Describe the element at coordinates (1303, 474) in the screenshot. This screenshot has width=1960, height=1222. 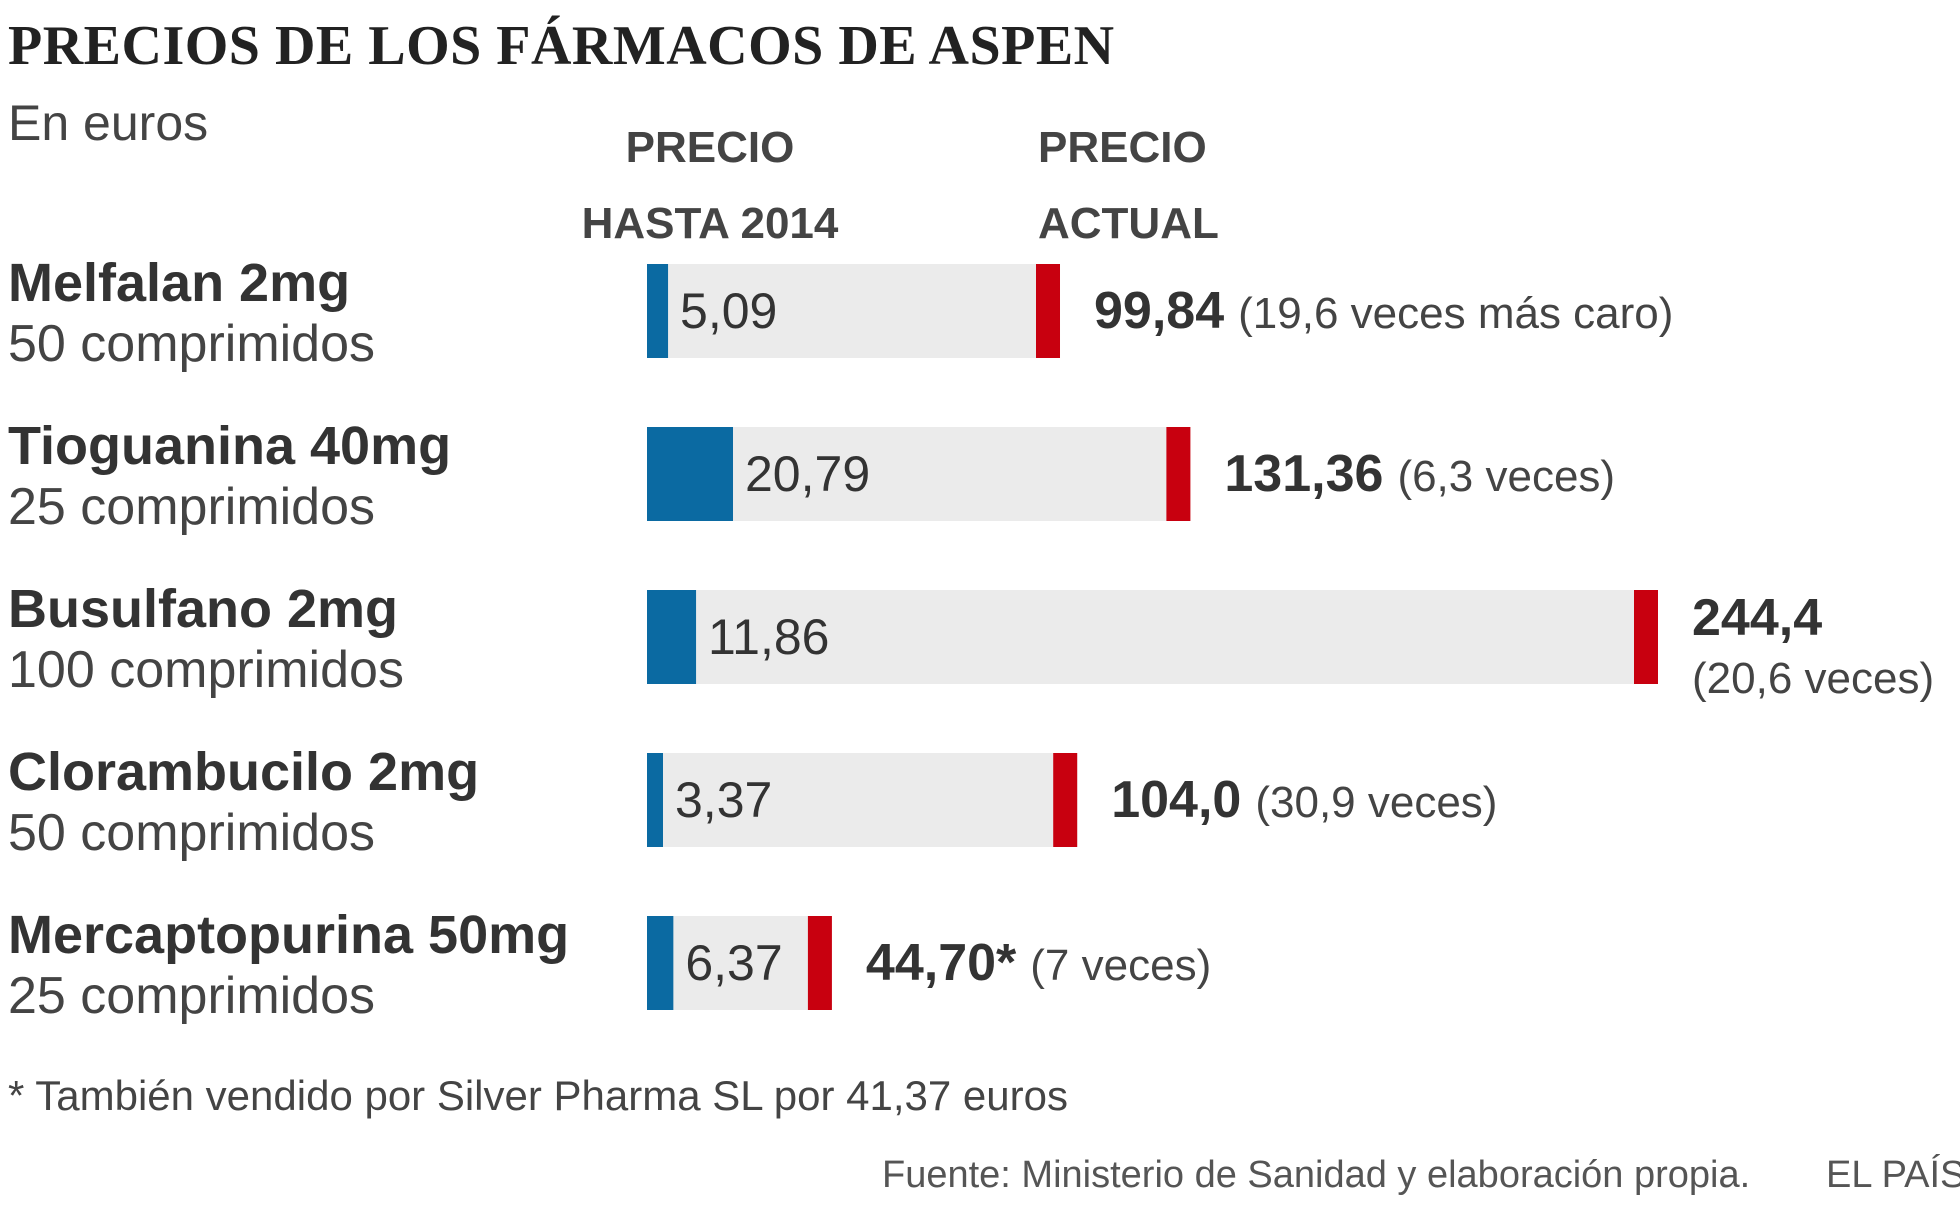
I see `row-1-current-price-label: 131,36` at that location.